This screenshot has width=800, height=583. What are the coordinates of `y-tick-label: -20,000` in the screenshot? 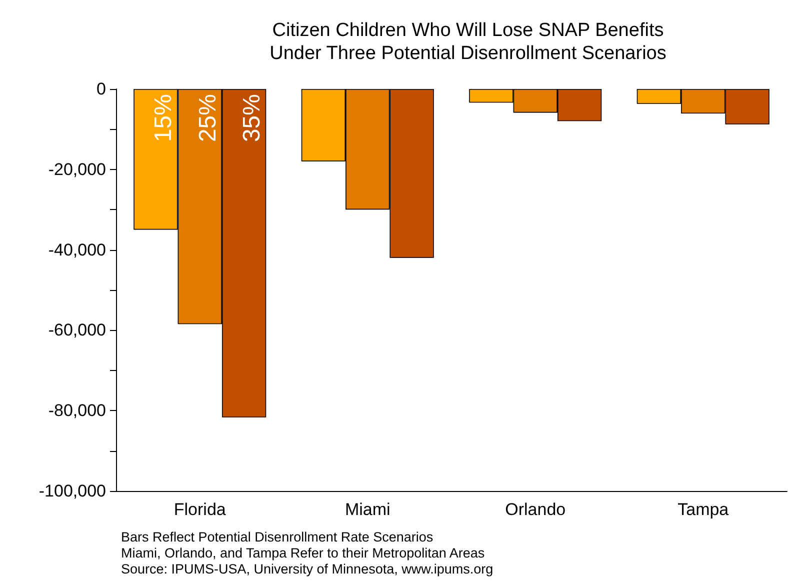 It's located at (77, 169).